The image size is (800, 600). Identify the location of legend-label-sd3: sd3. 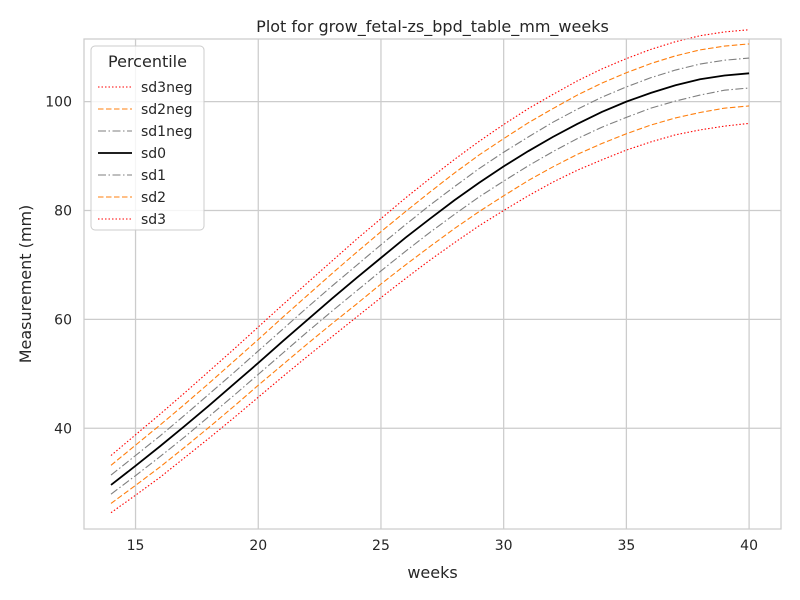
(153, 220).